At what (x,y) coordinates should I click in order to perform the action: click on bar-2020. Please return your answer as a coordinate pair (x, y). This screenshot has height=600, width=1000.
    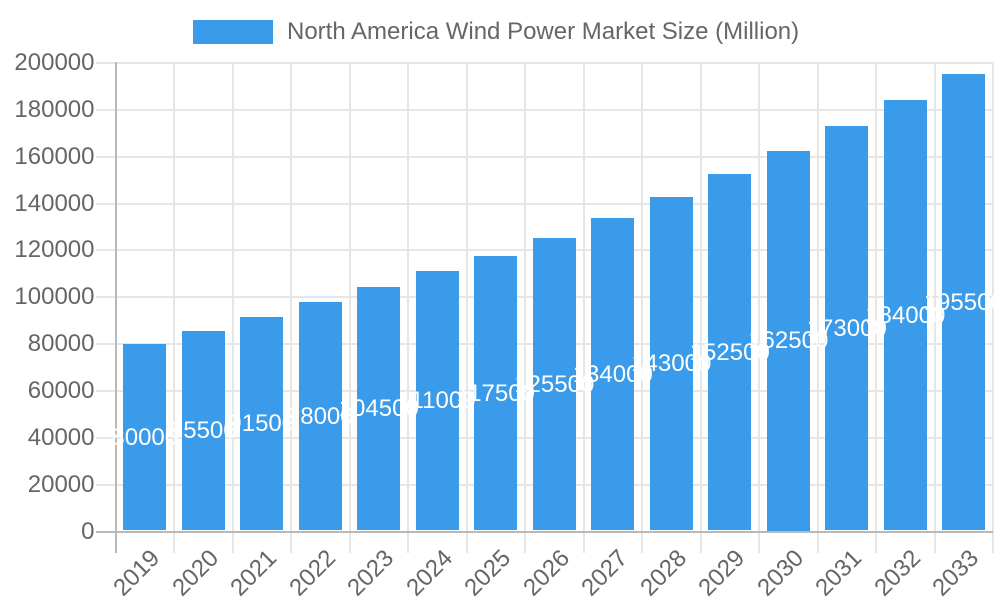
    Looking at the image, I should click on (203, 431).